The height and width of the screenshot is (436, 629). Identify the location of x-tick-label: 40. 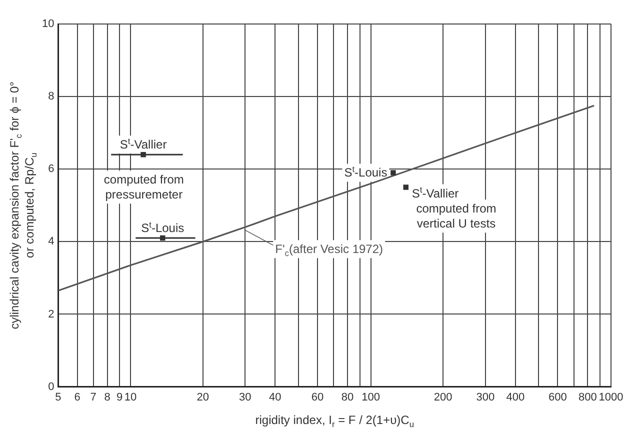
(275, 397).